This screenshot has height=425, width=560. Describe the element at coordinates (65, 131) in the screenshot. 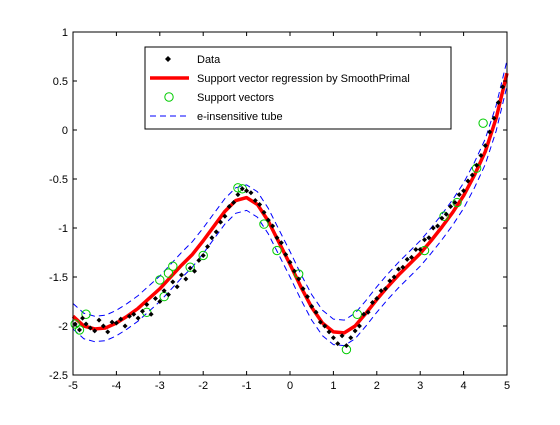

I see `y-tick-label: 0` at that location.